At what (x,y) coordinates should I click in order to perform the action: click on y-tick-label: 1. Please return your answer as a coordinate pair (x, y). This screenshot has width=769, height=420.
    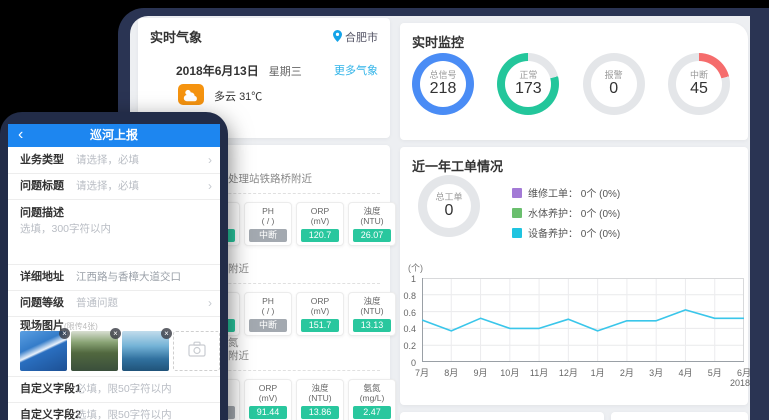
    Looking at the image, I should click on (413, 279).